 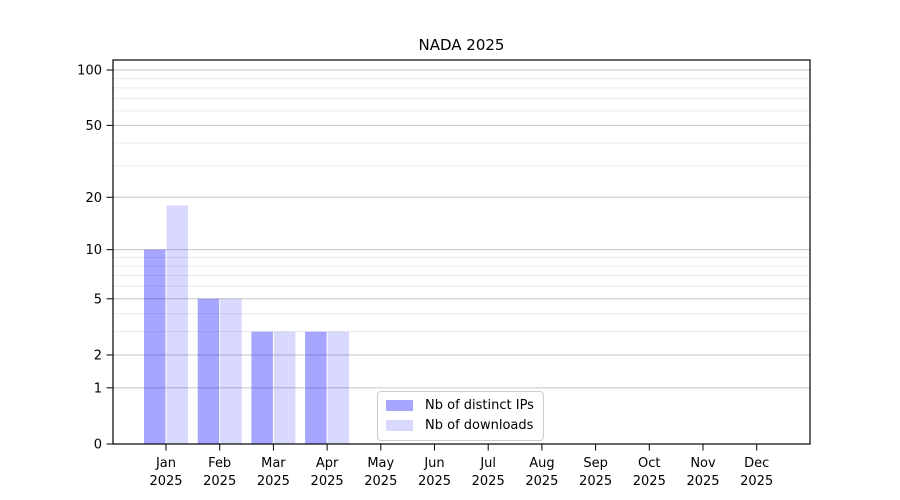 I want to click on x-tick-label-month: Sep, so click(x=595, y=463).